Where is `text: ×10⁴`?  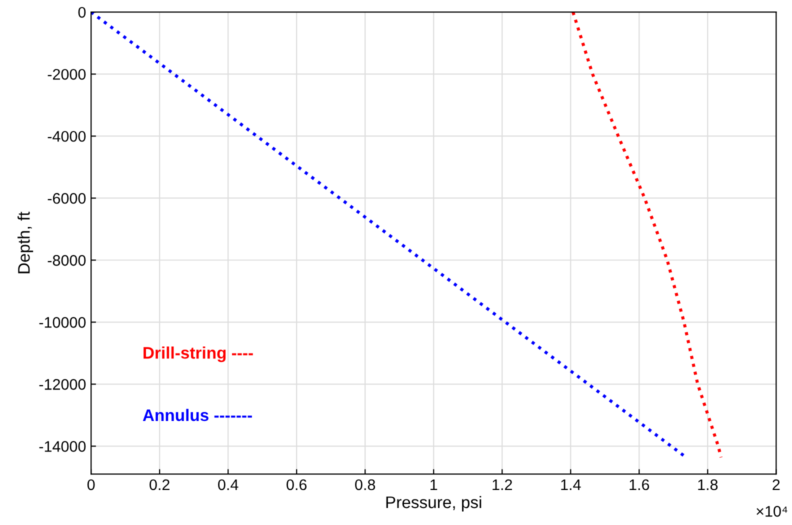 text: ×10⁴ is located at coordinates (772, 511).